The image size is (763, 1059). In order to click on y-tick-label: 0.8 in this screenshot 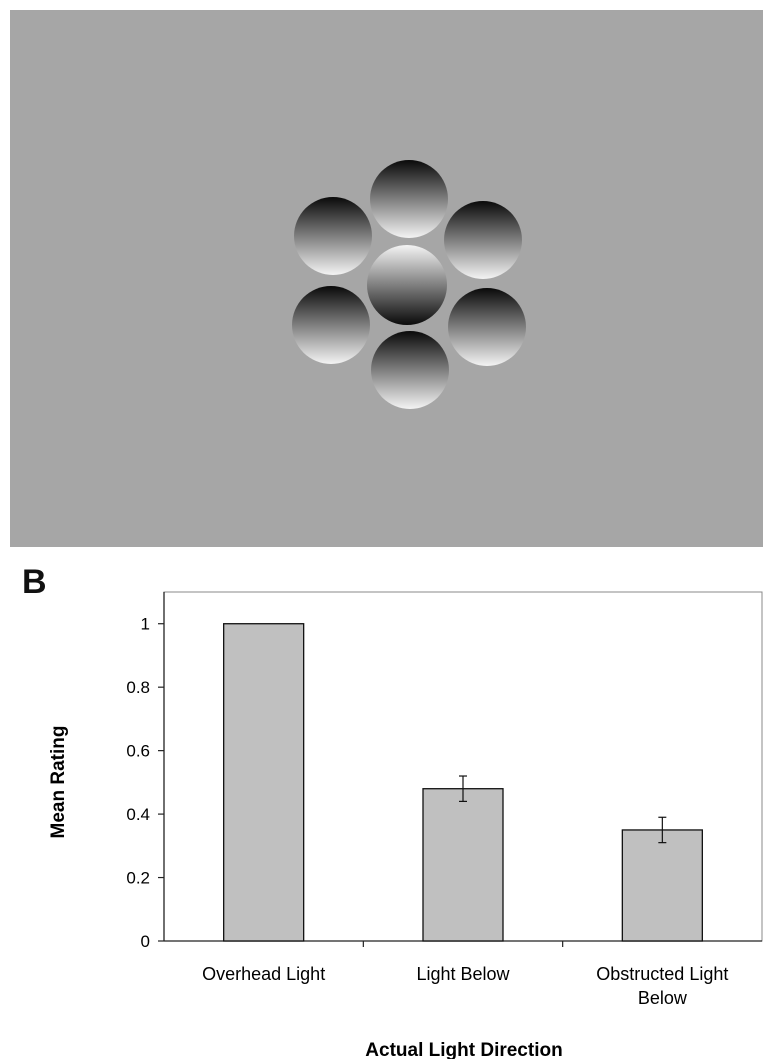, I will do `click(138, 687)`.